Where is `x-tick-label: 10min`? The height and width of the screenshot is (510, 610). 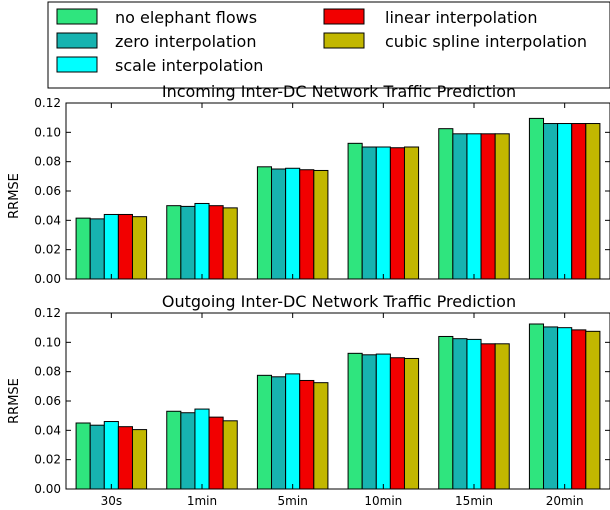
x-tick-label: 10min is located at coordinates (383, 501).